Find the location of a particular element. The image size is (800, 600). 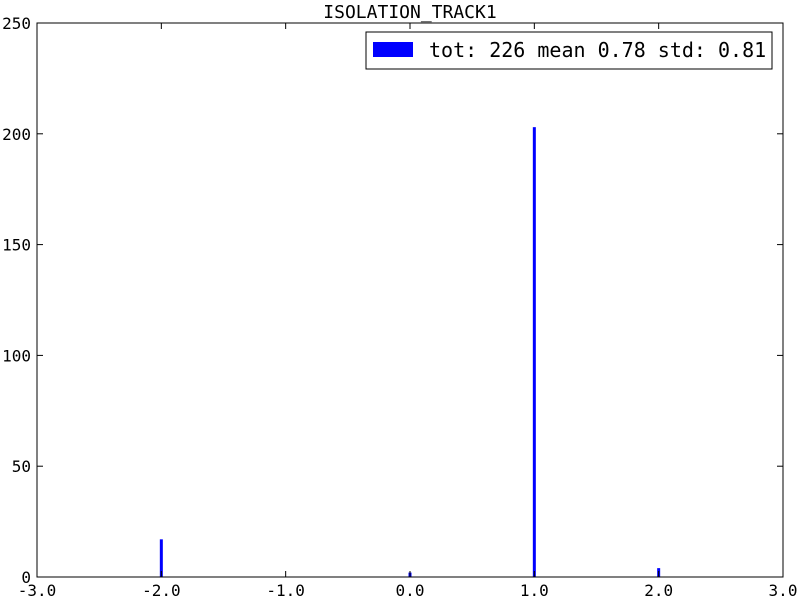

x-tick-label-0: -3.0 is located at coordinates (37, 590).